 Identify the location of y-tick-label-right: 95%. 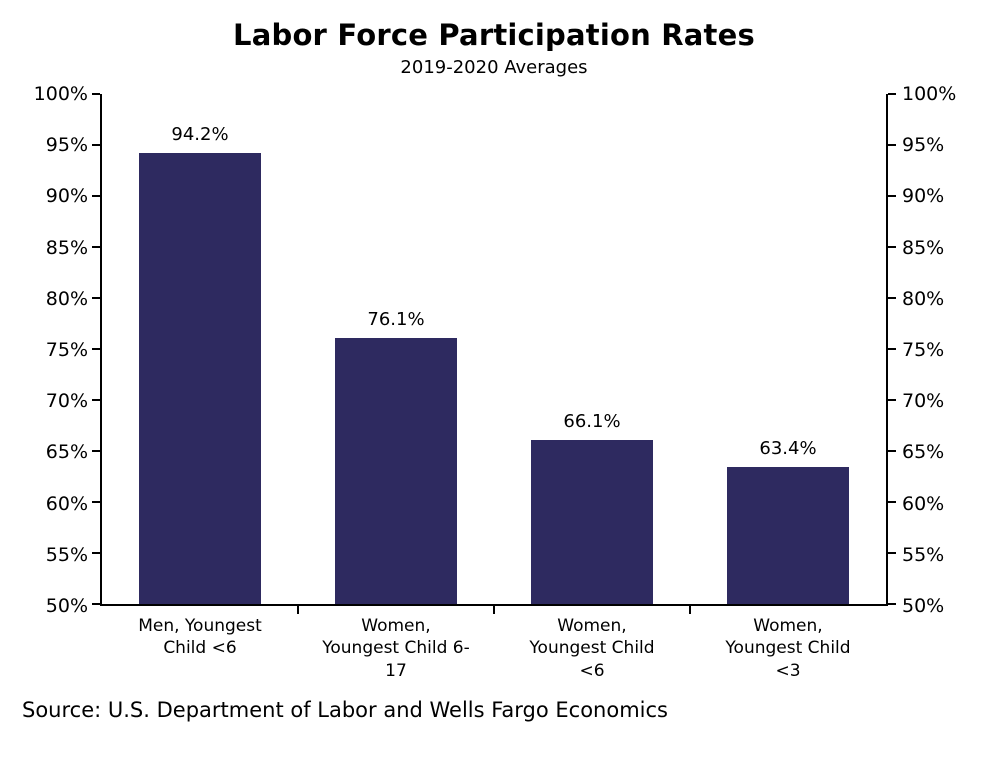
(923, 145).